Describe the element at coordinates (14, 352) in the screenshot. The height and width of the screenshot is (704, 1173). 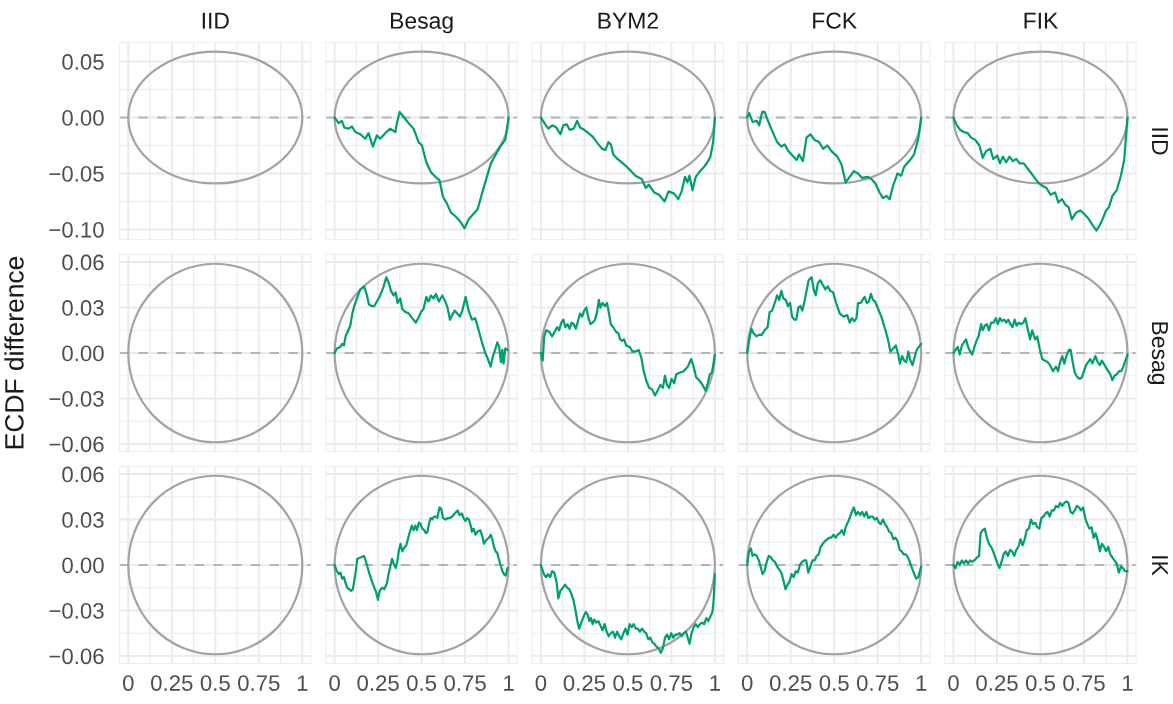
I see `y-axis-title: ECDF difference` at that location.